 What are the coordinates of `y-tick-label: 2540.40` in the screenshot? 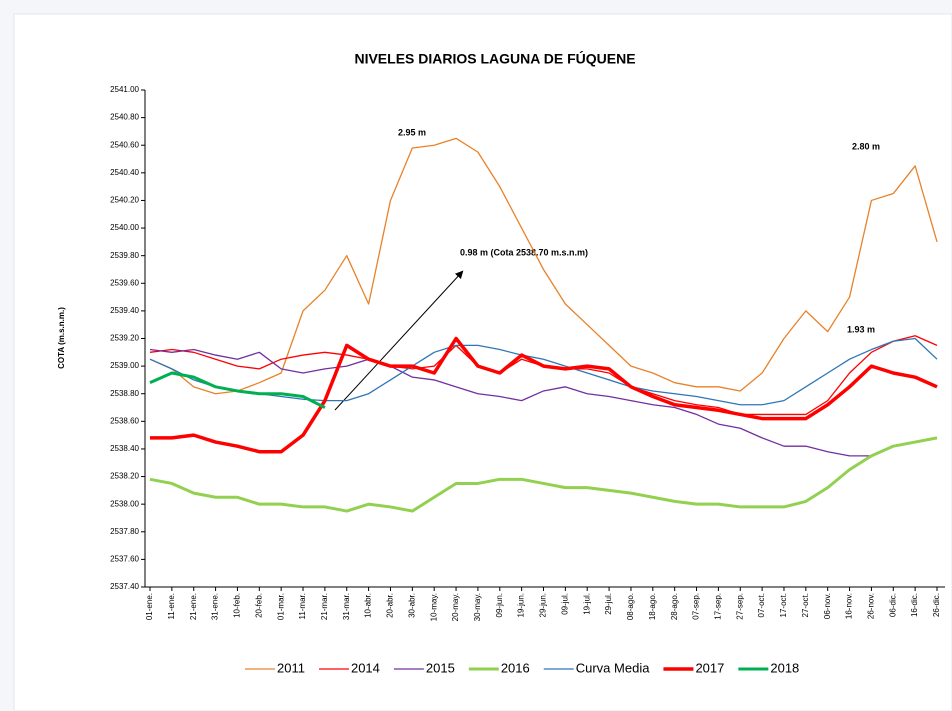 It's located at (124, 172).